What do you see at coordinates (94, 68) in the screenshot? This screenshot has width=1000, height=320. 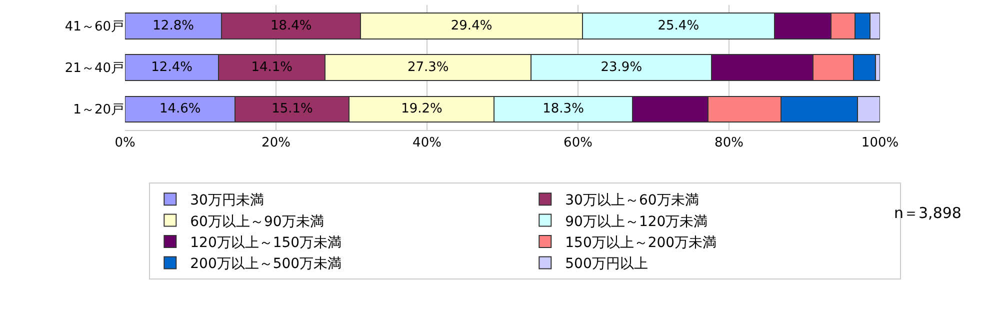 I see `y-tick-label: 21～40戸` at bounding box center [94, 68].